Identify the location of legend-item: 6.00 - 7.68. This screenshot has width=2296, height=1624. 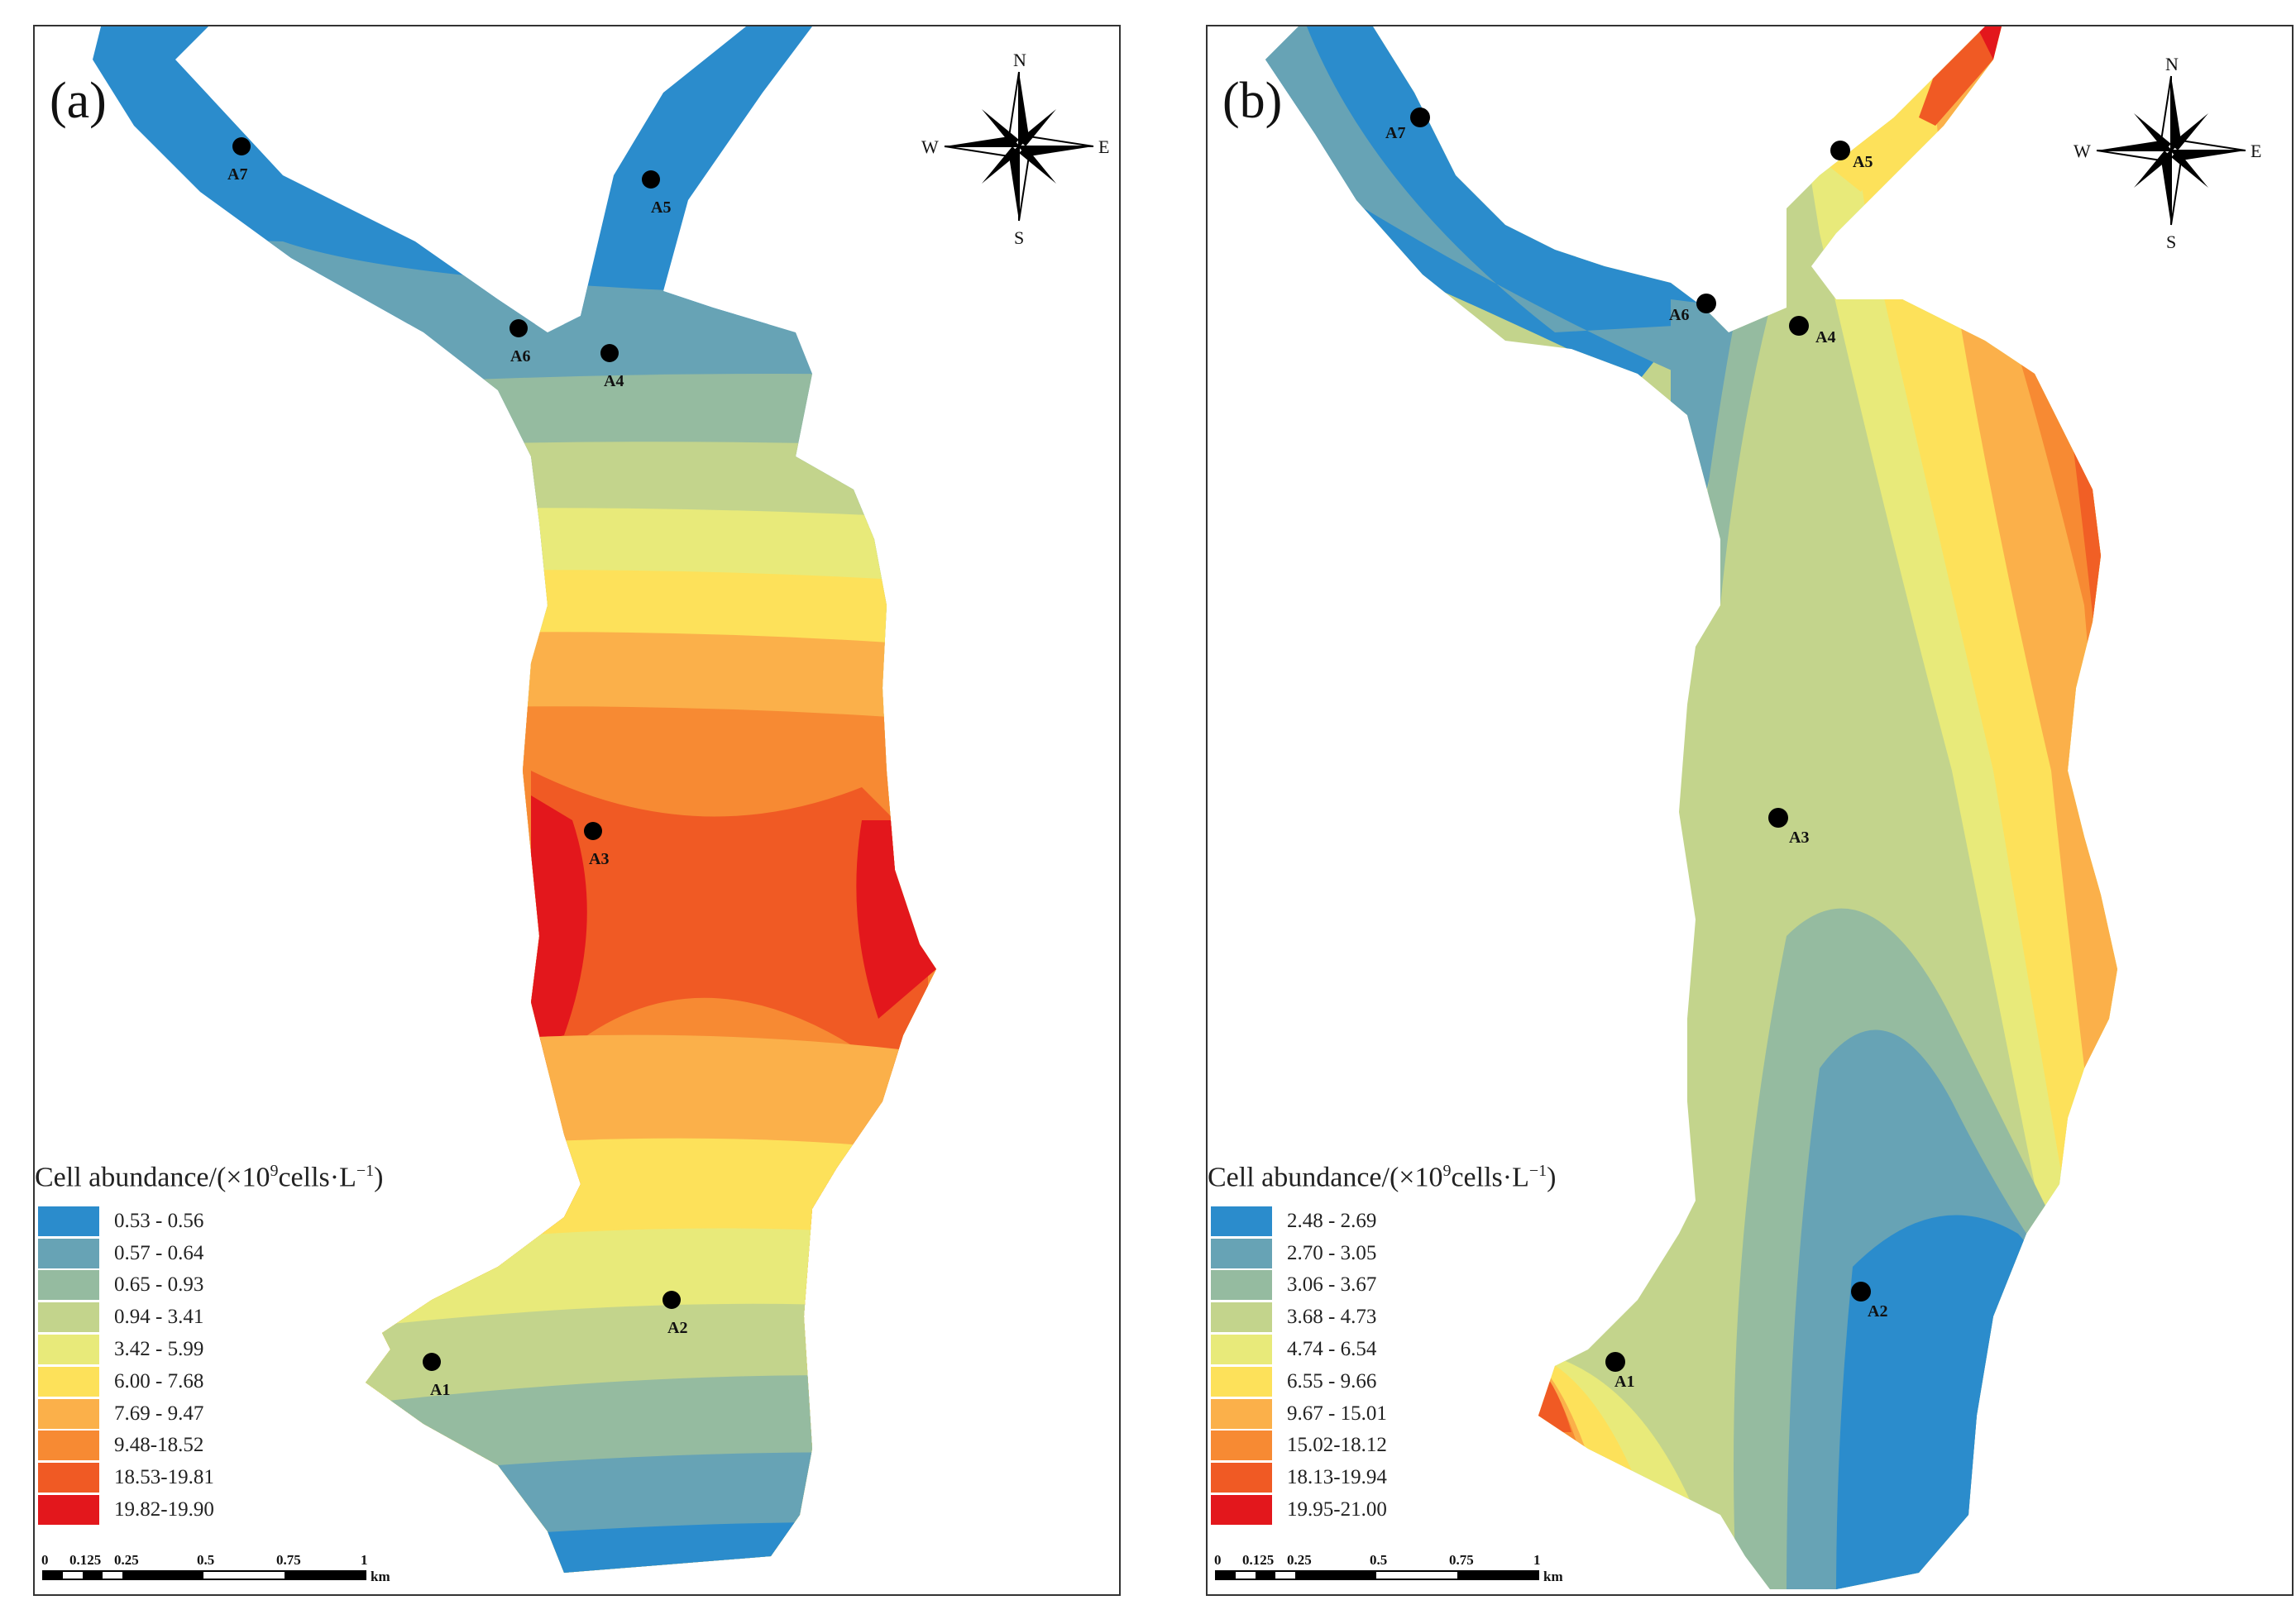
(251, 1381).